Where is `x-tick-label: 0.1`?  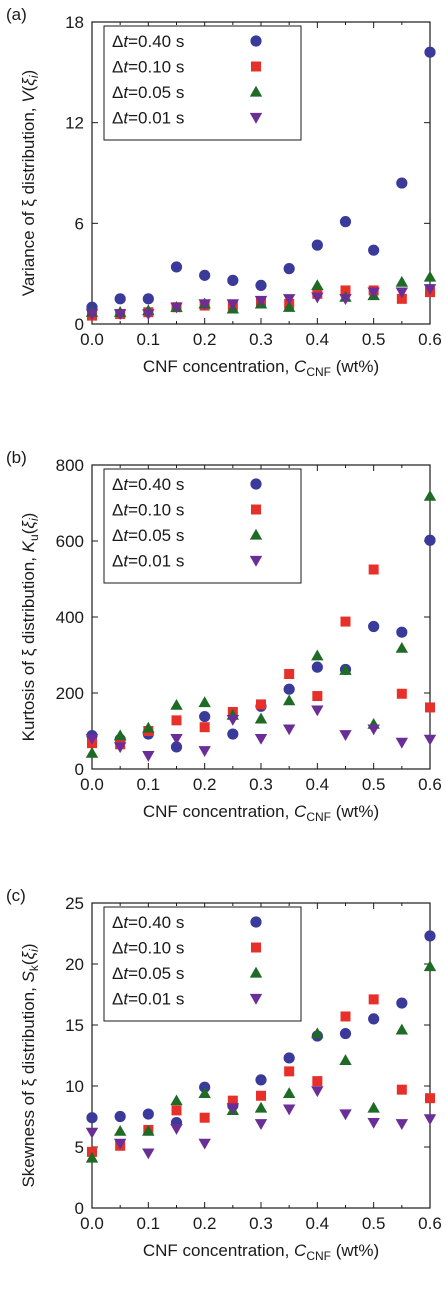 x-tick-label: 0.1 is located at coordinates (149, 1223).